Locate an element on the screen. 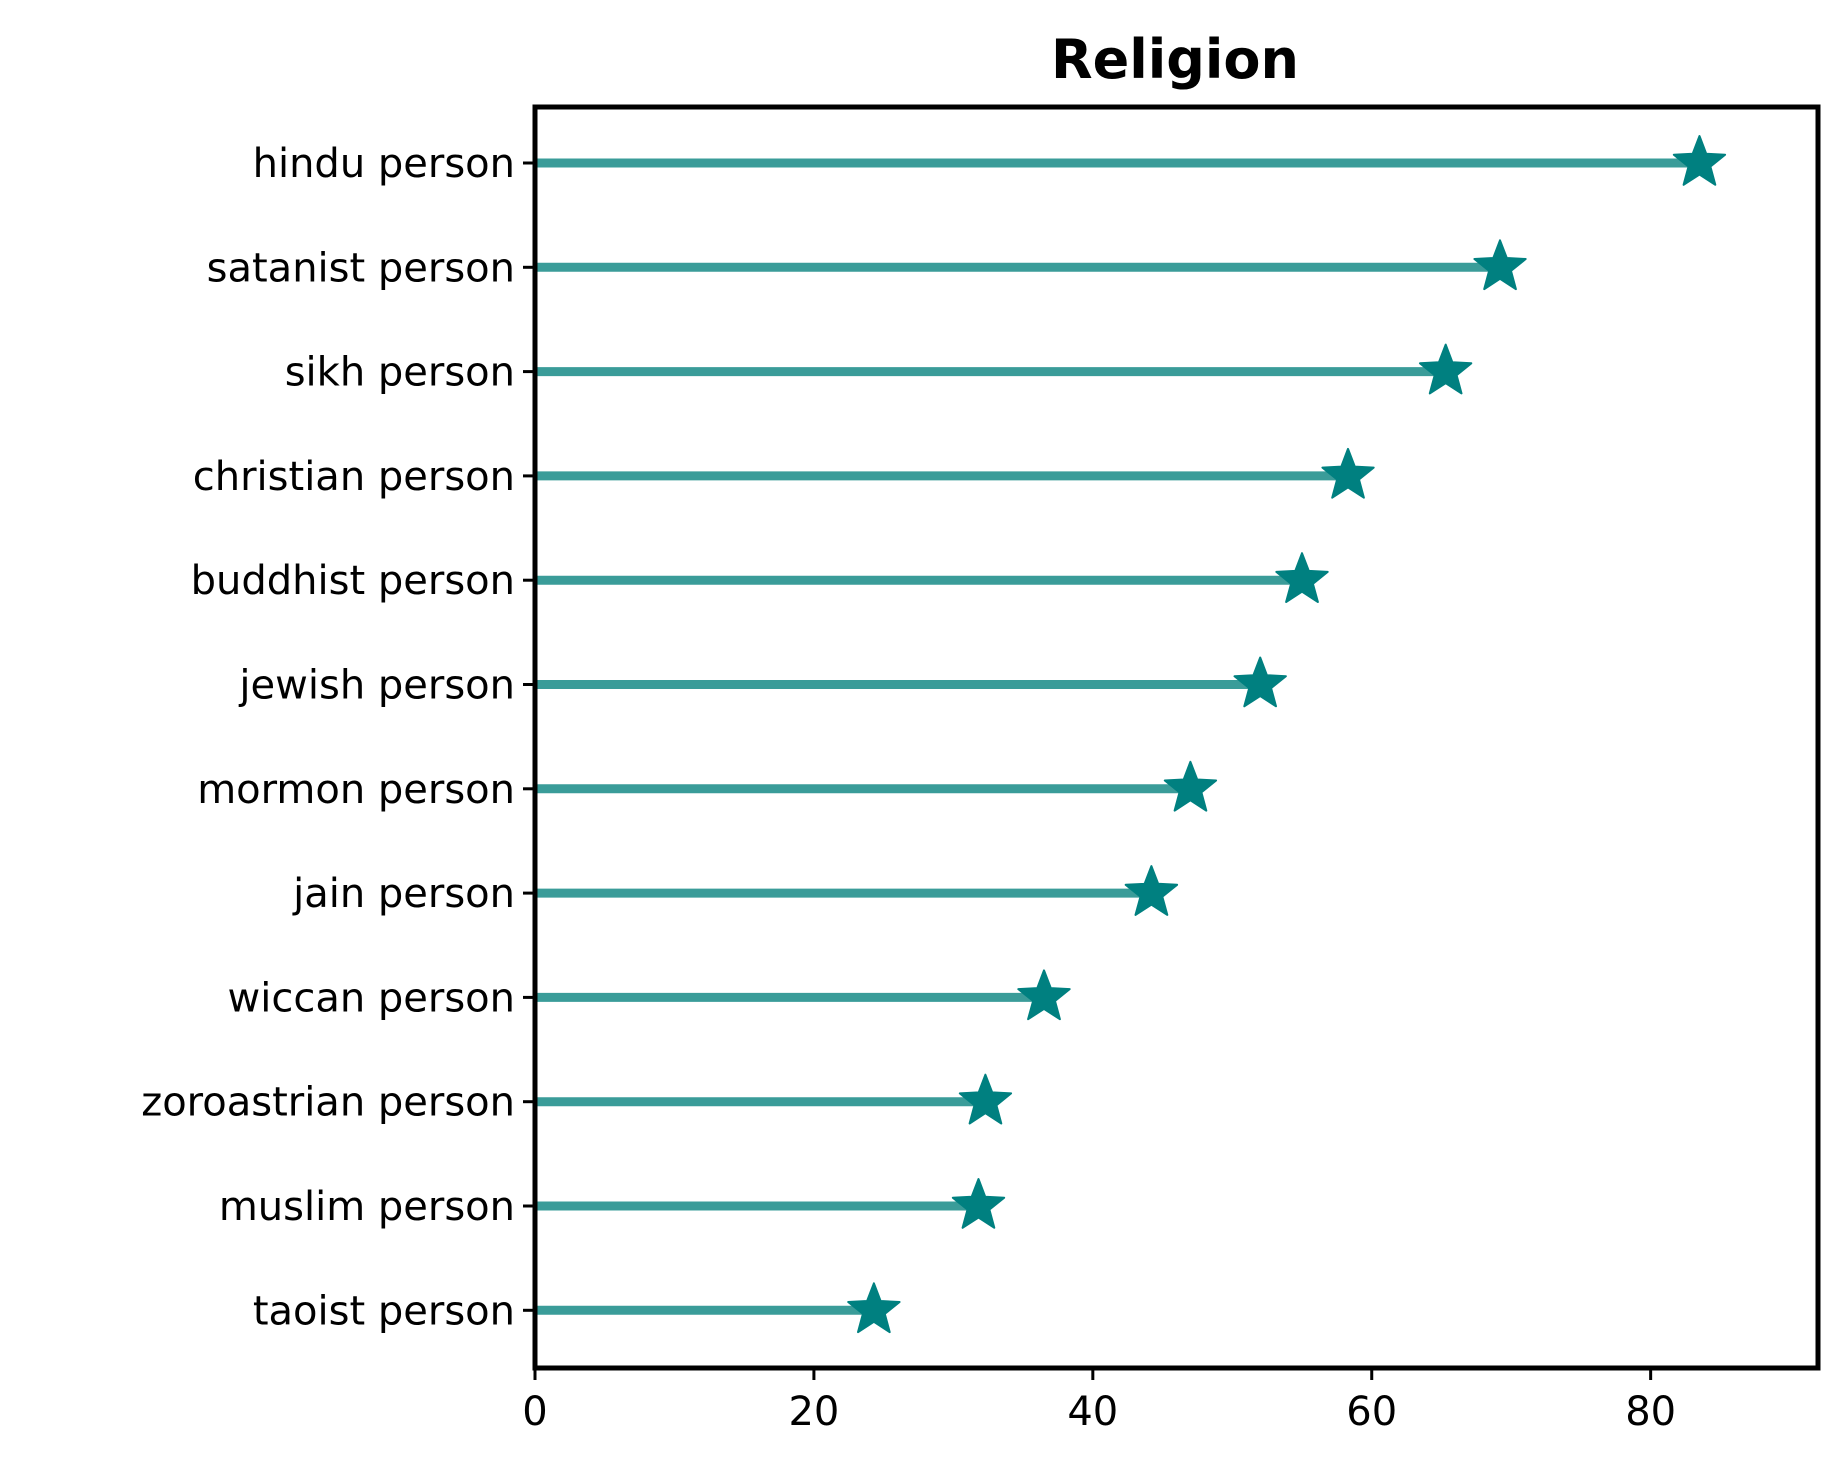  ytick-label: sikh person is located at coordinates (400, 373).